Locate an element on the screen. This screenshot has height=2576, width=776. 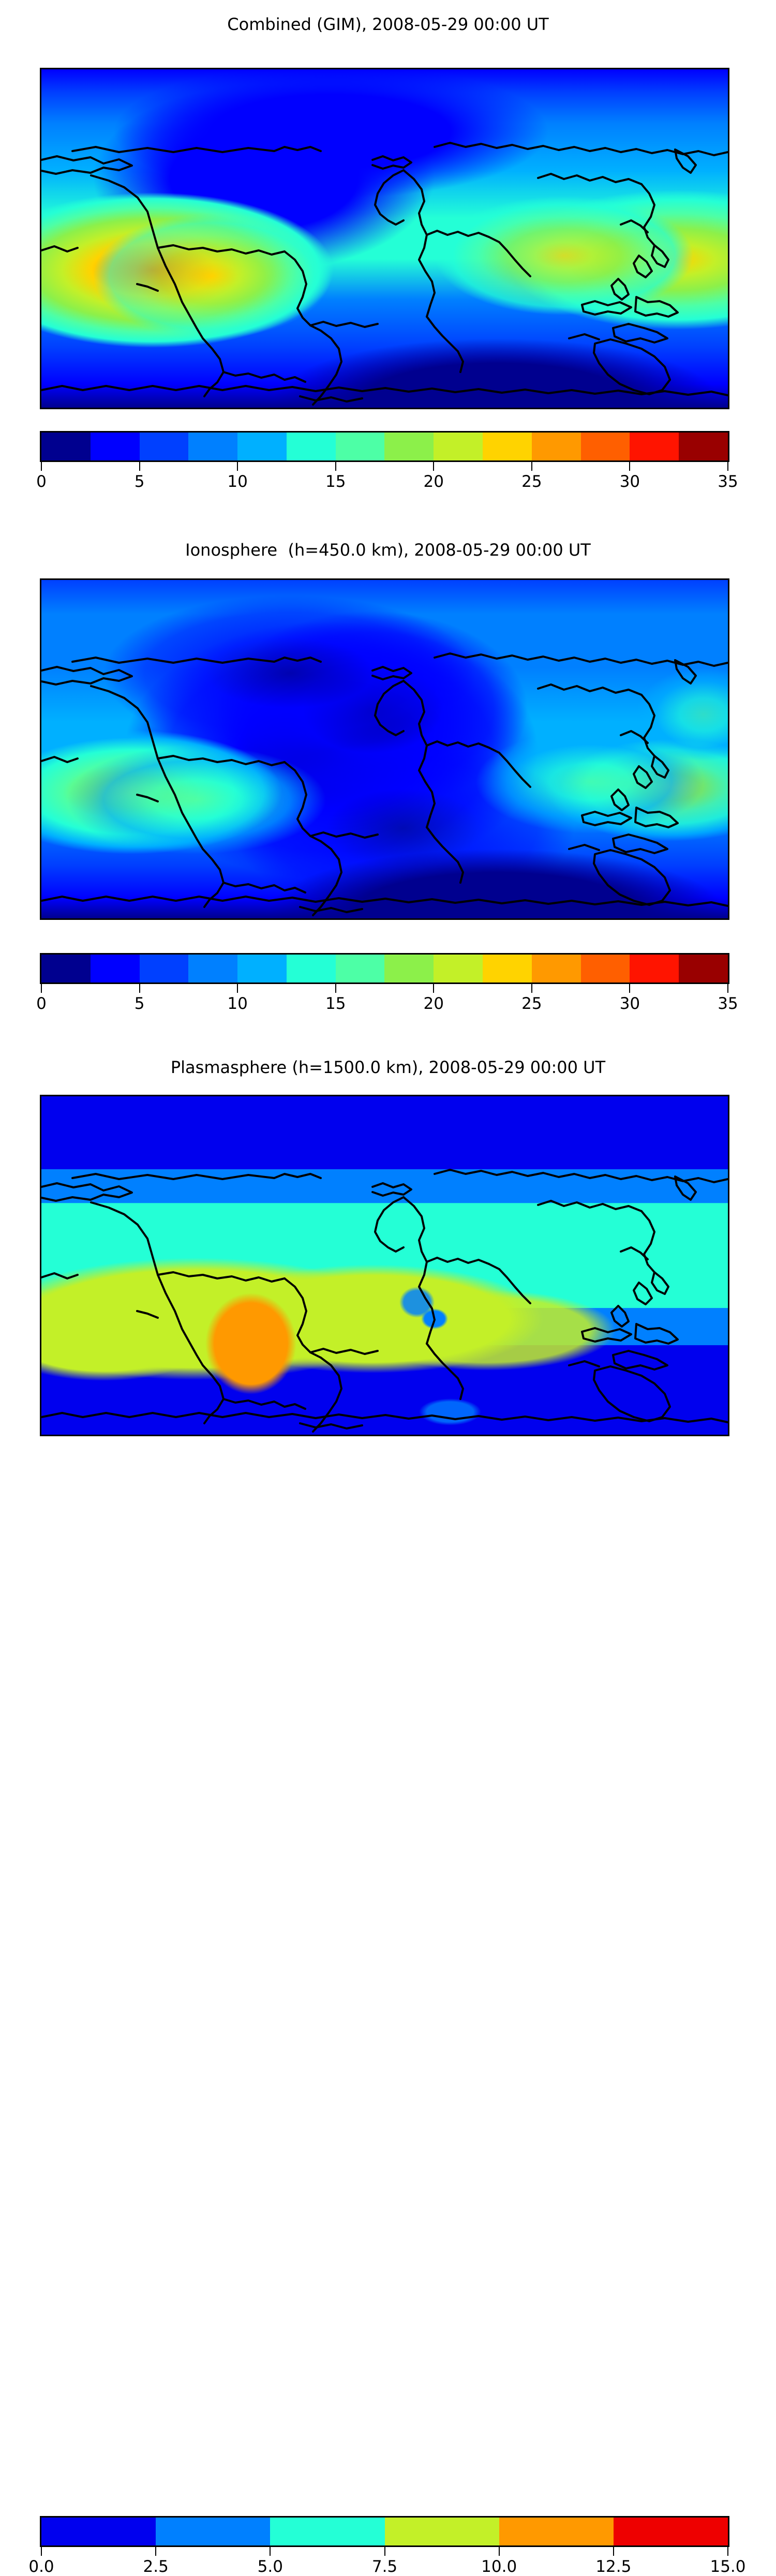
colorbar-wrap-combined: 0 5 10 15 20 25 30 35 is located at coordinates (387, 461).